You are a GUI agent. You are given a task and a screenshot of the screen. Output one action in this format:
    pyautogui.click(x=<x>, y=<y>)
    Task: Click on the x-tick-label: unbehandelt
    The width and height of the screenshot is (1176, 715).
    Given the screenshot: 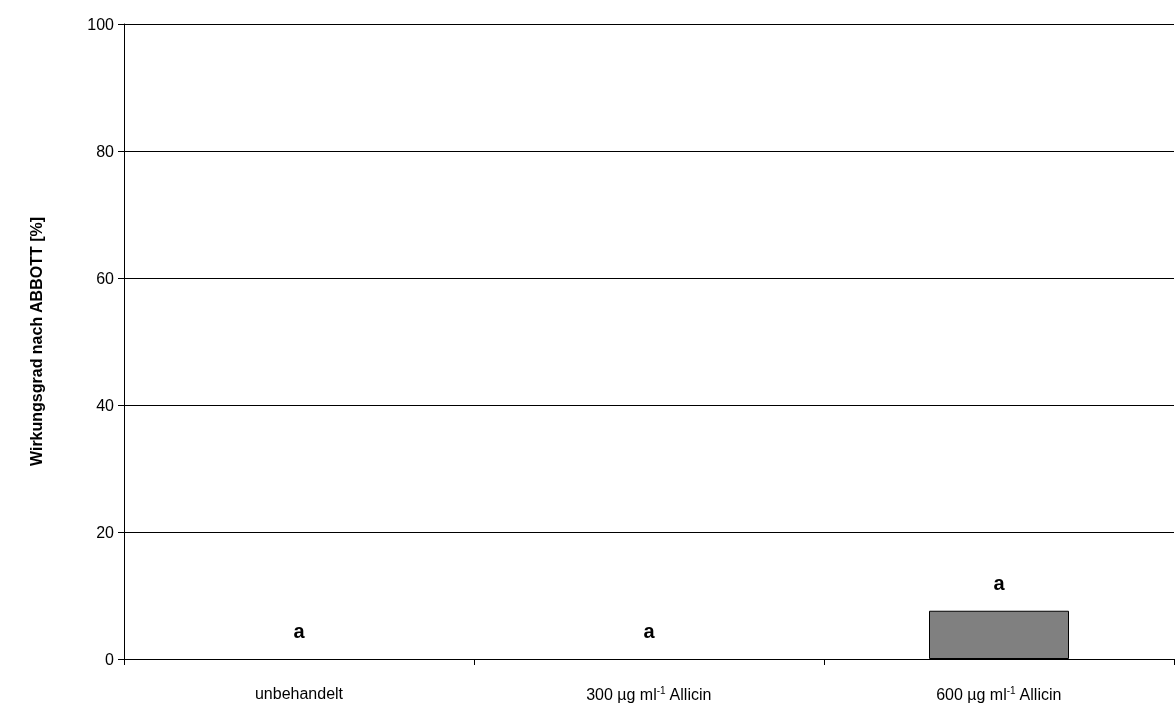 What is the action you would take?
    pyautogui.click(x=299, y=693)
    